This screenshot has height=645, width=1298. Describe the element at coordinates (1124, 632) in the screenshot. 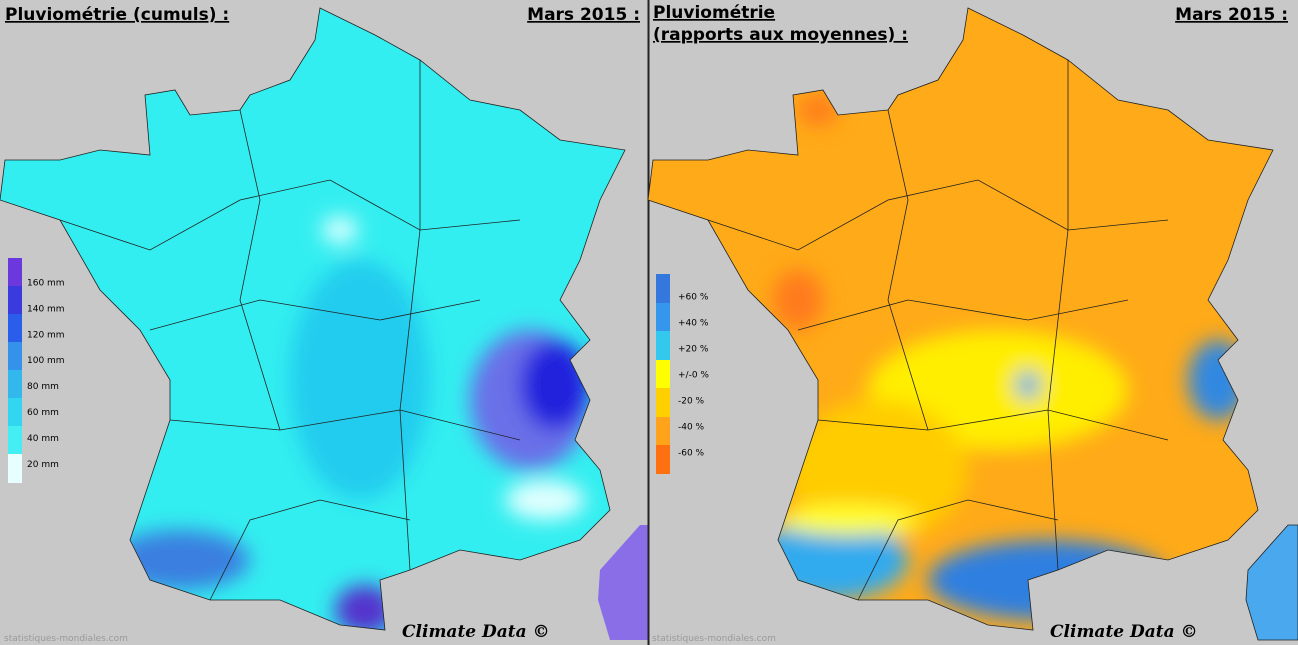

I see `right-credit: Climate Data ©` at that location.